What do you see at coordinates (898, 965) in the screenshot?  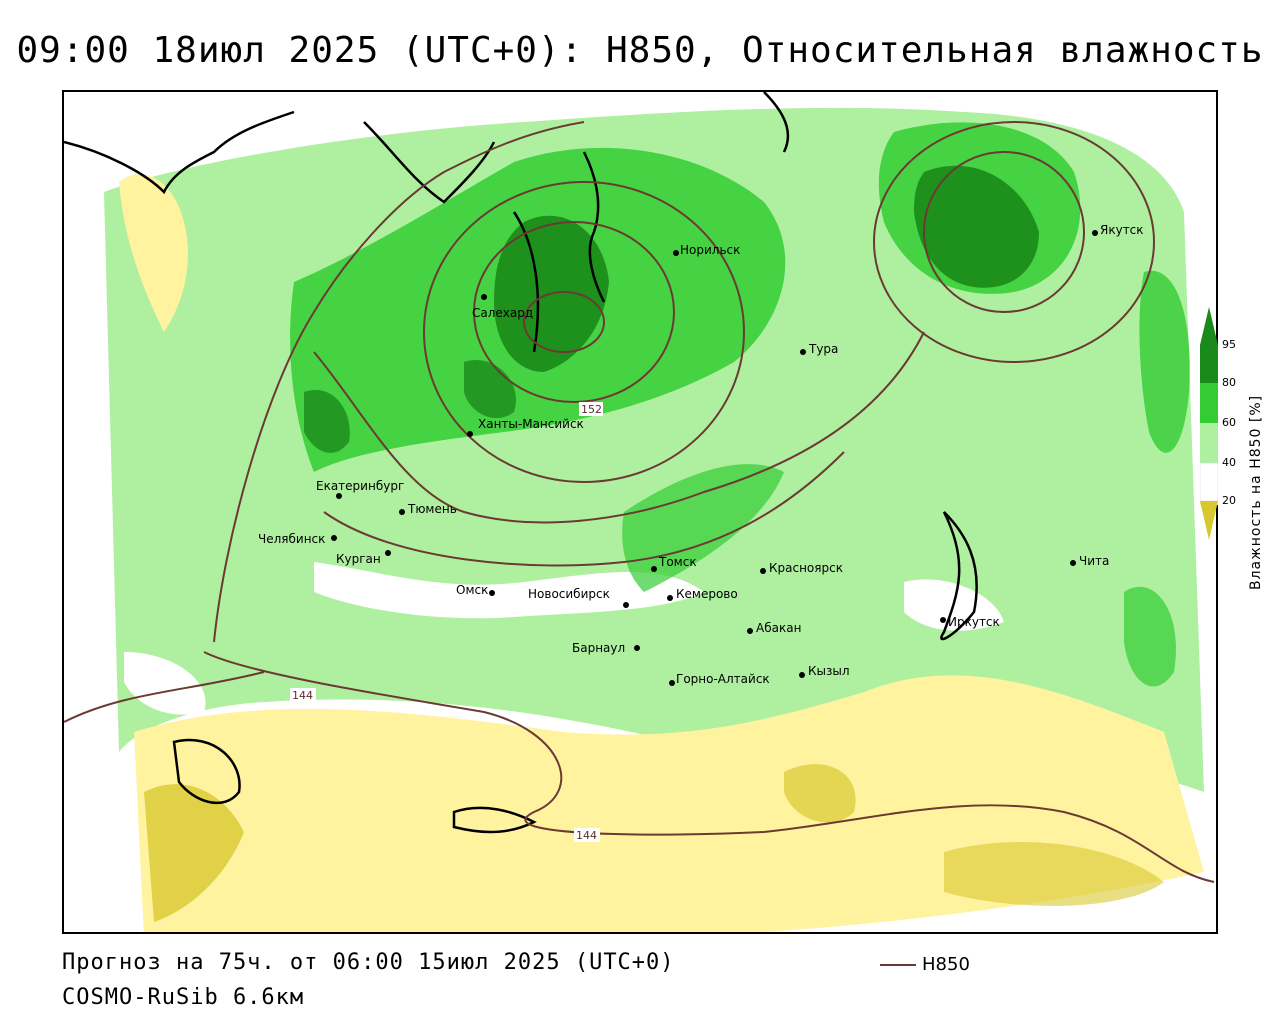 I see `h850-legend-line` at bounding box center [898, 965].